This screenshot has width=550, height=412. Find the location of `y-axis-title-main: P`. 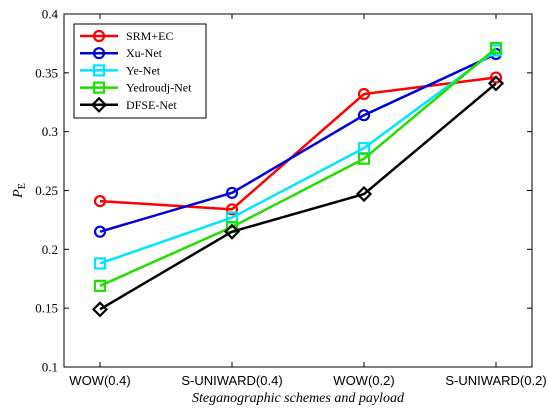

y-axis-title-main: P is located at coordinates (18, 194).